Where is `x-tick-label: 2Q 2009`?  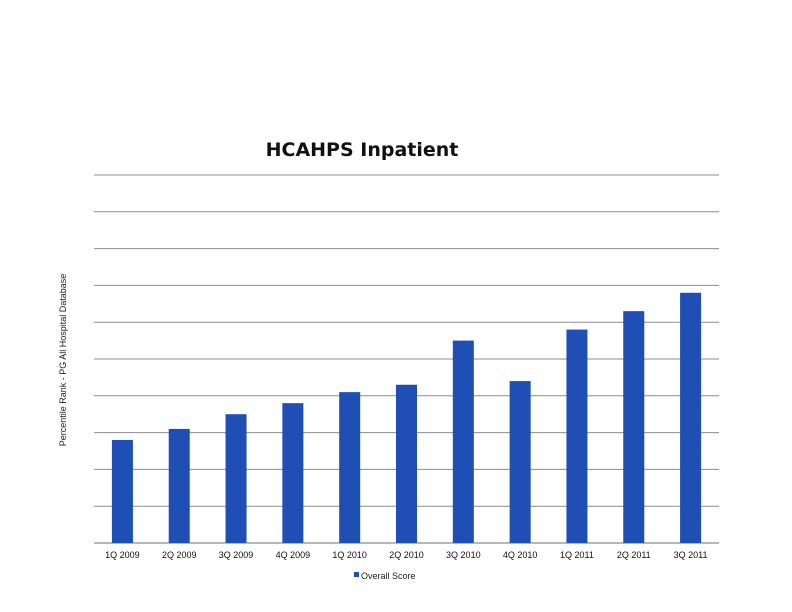 x-tick-label: 2Q 2009 is located at coordinates (179, 555).